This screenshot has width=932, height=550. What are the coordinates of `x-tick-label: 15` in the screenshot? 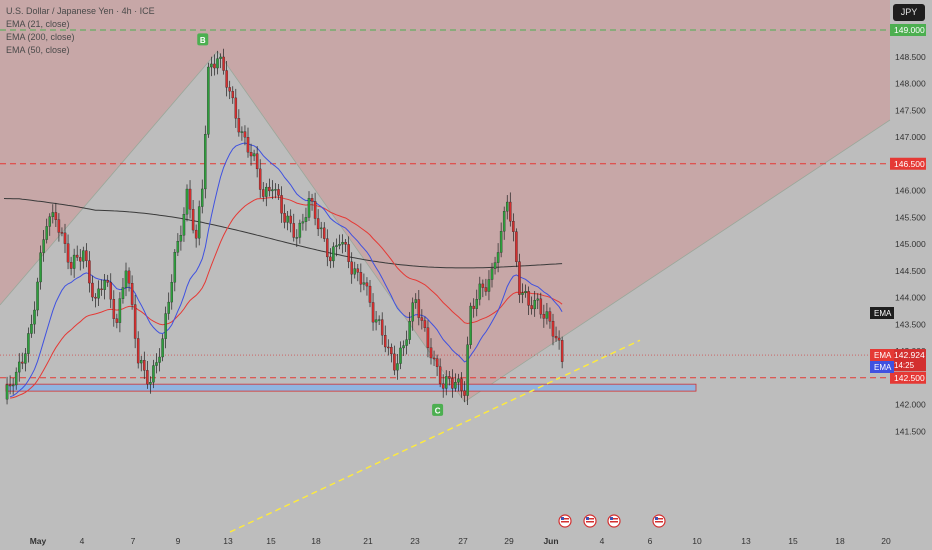 It's located at (793, 541).